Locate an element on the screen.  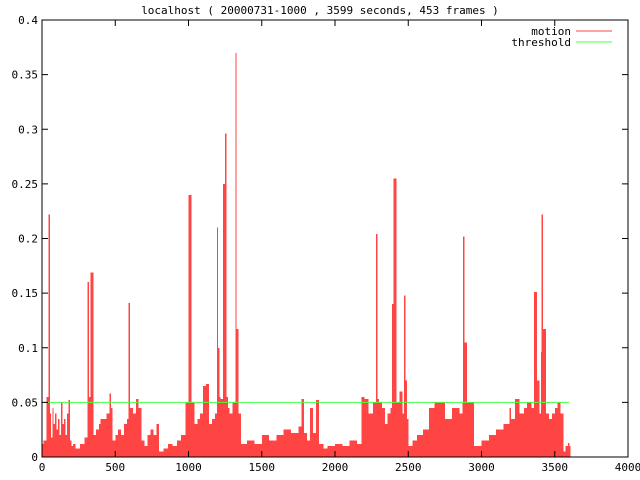
y-tick-label: 0 is located at coordinates (34, 457).